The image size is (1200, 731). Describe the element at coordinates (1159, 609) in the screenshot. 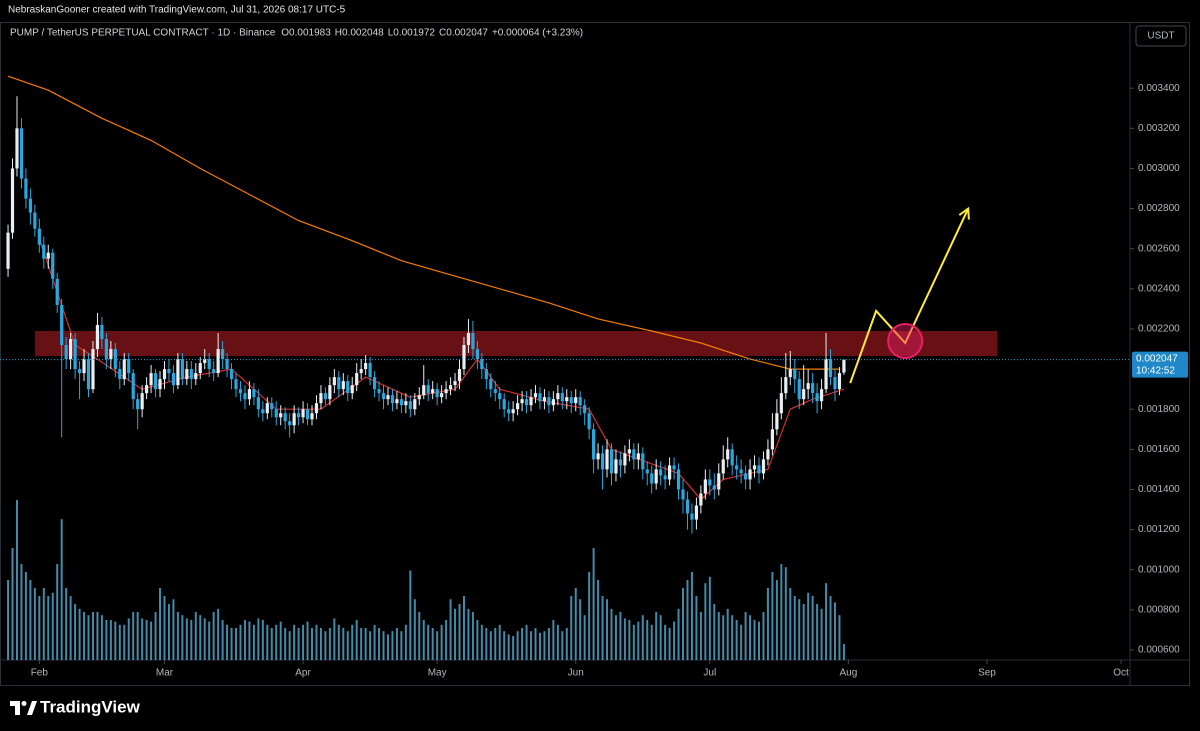

I see `y-tick-label: 0.000800` at that location.